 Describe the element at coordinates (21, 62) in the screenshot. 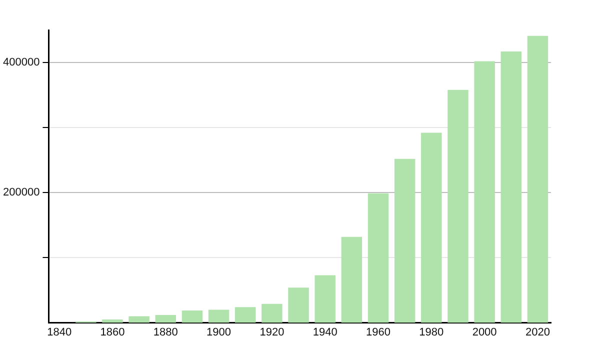

I see `y-tick-label: 400000` at that location.